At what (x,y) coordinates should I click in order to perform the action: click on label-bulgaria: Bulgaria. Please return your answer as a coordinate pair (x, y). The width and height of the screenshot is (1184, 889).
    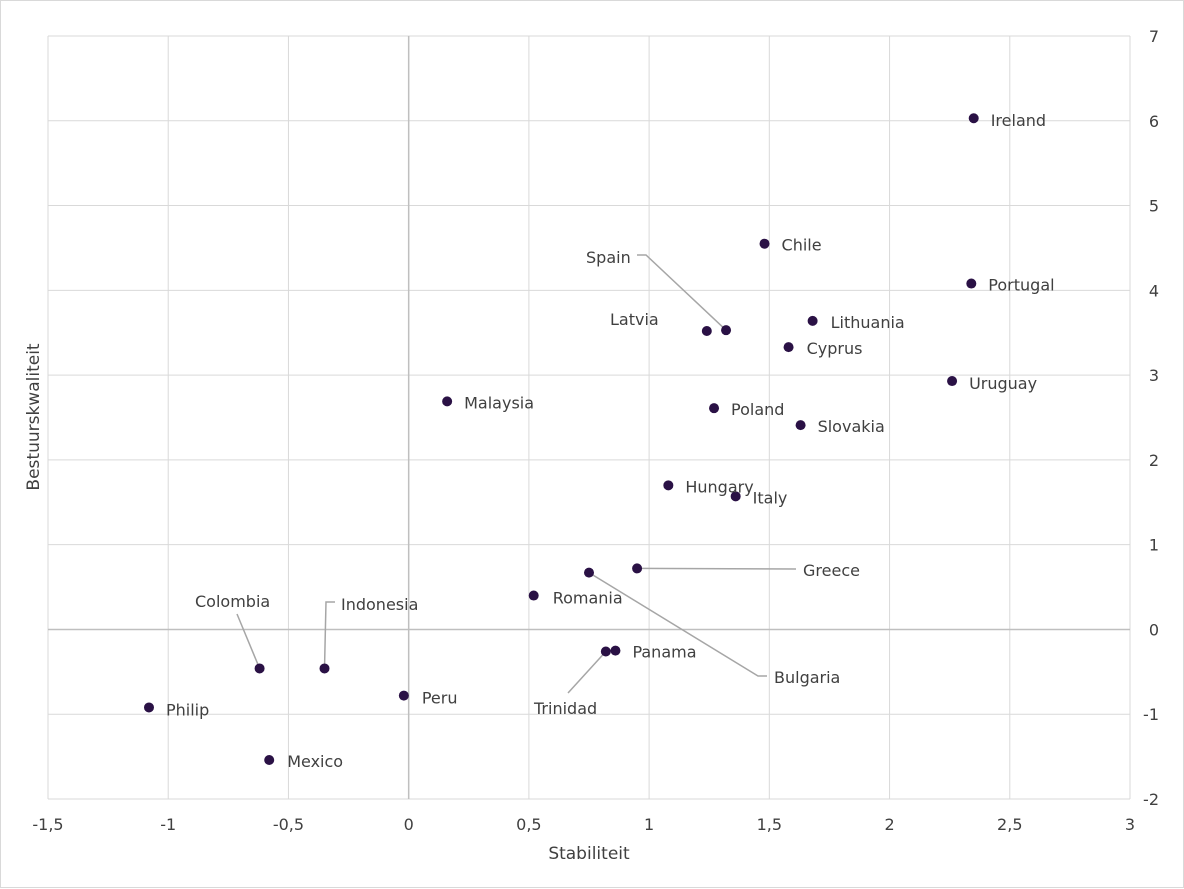
    Looking at the image, I should click on (807, 677).